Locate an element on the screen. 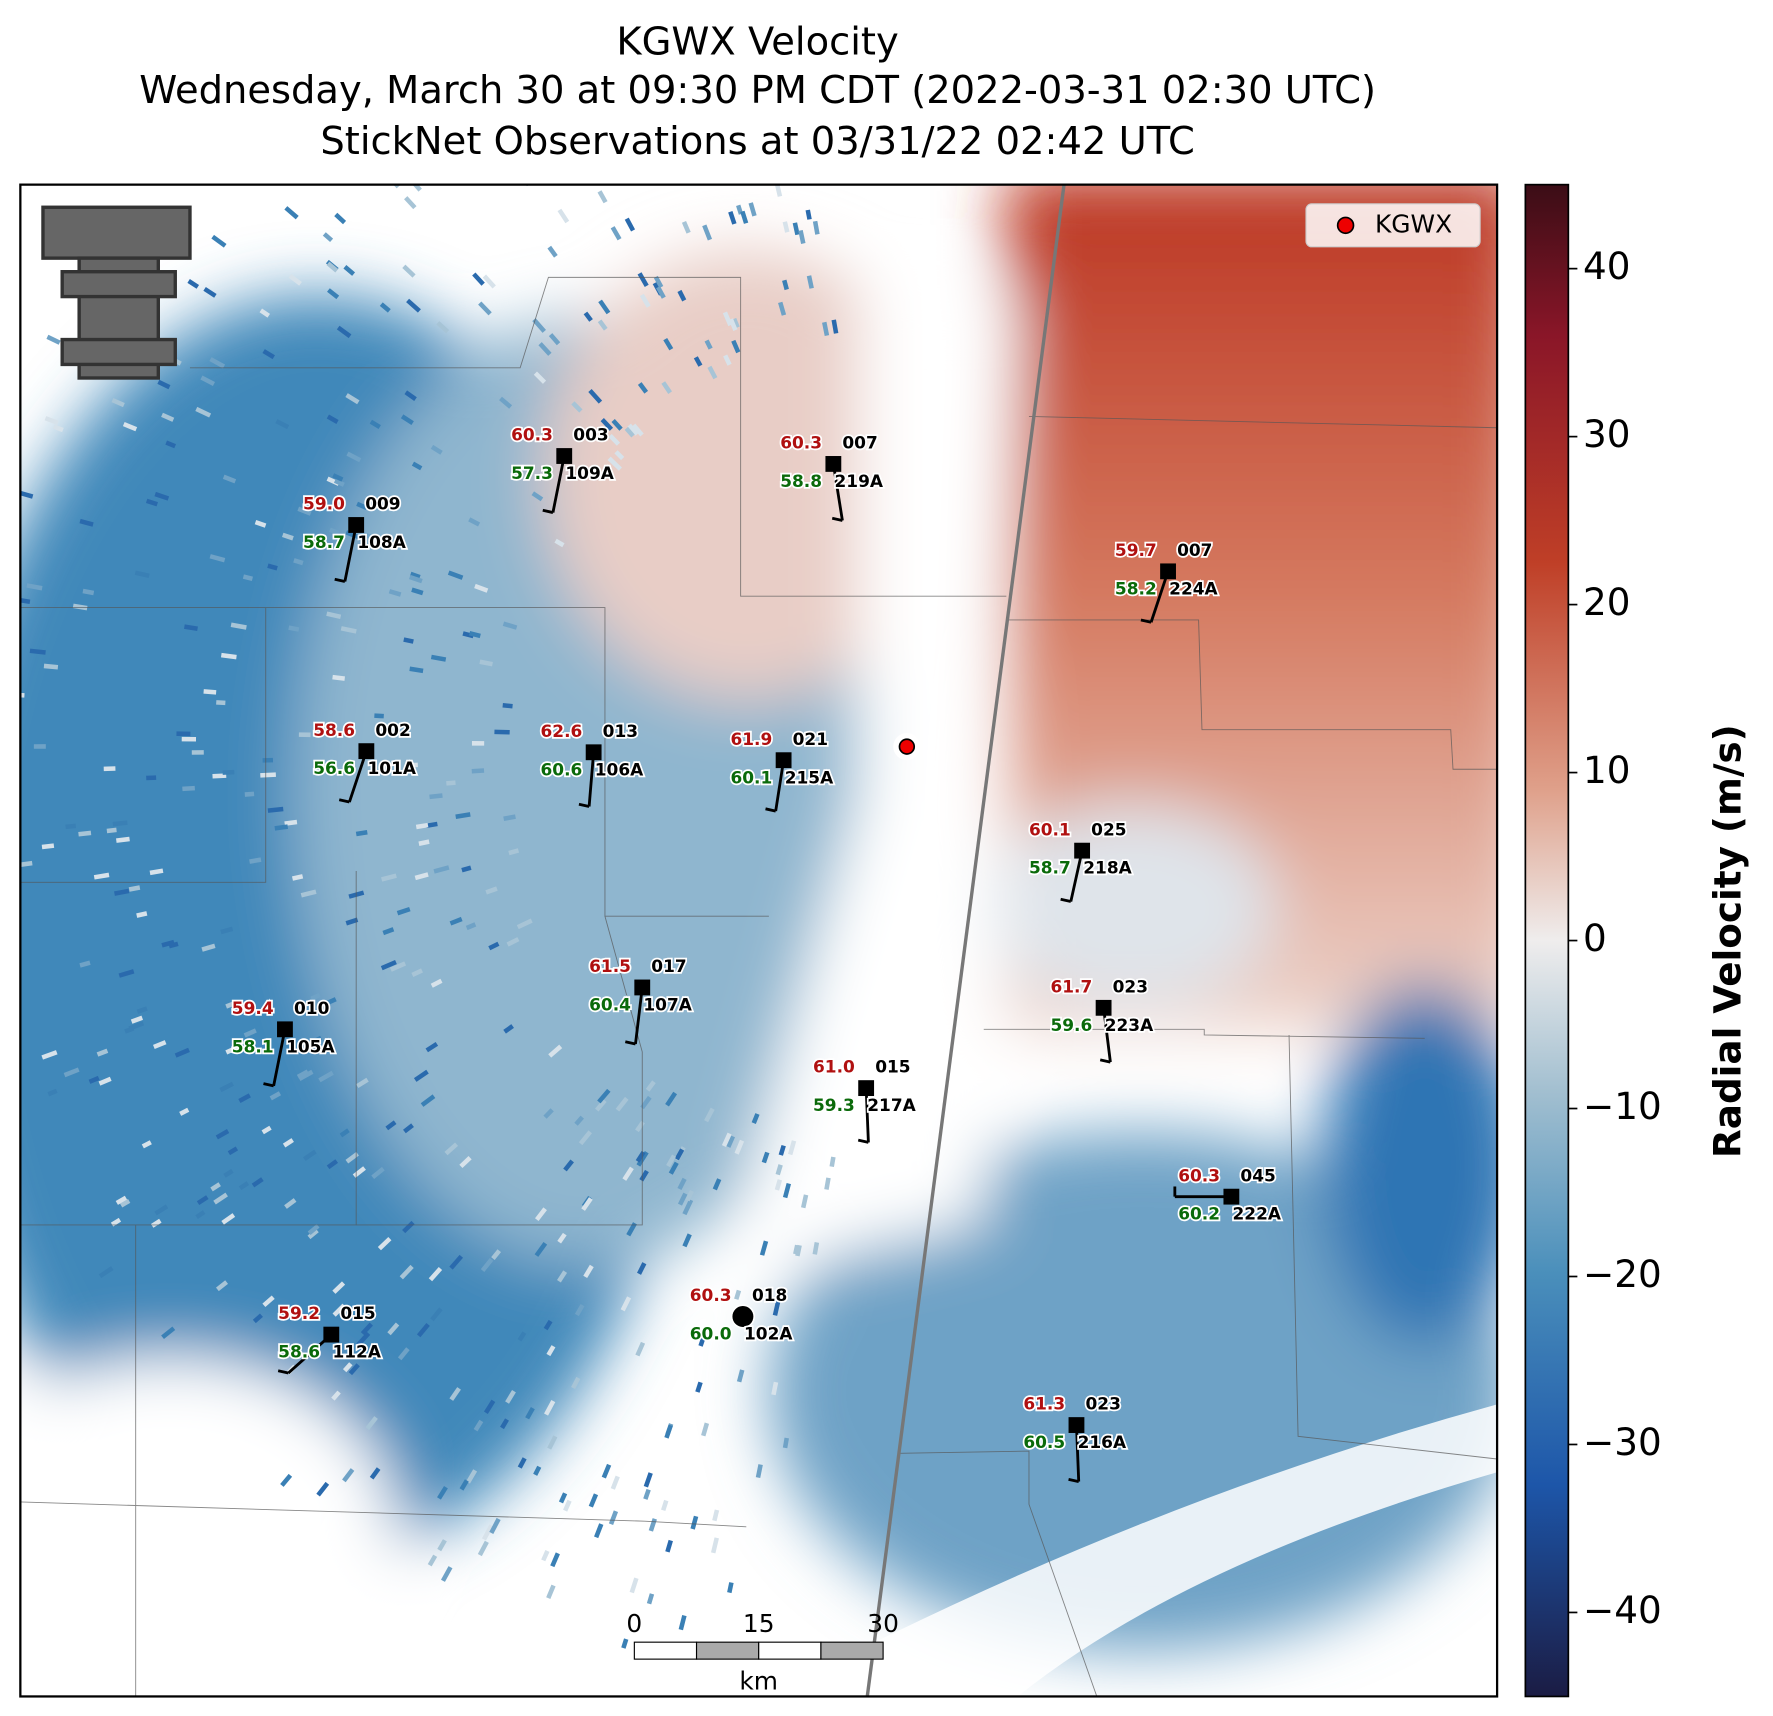 Image resolution: width=1773 pixels, height=1716 pixels. station-probe: 219A is located at coordinates (858, 481).